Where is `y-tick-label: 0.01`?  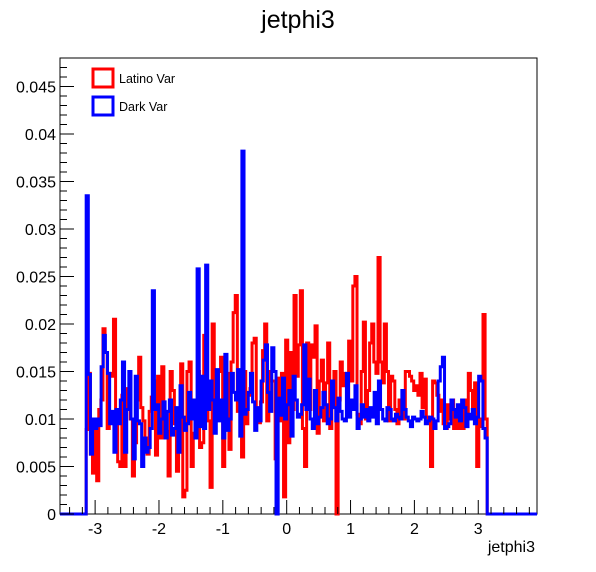
y-tick-label: 0.01 is located at coordinates (40, 420).